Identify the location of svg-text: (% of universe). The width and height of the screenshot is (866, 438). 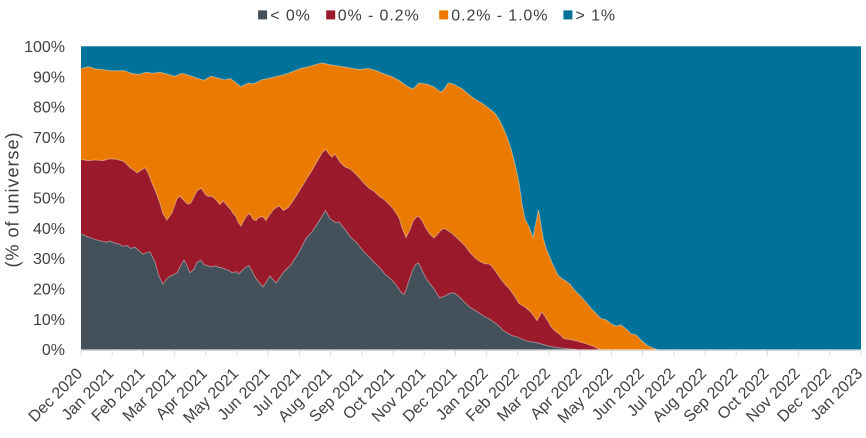
(13, 199).